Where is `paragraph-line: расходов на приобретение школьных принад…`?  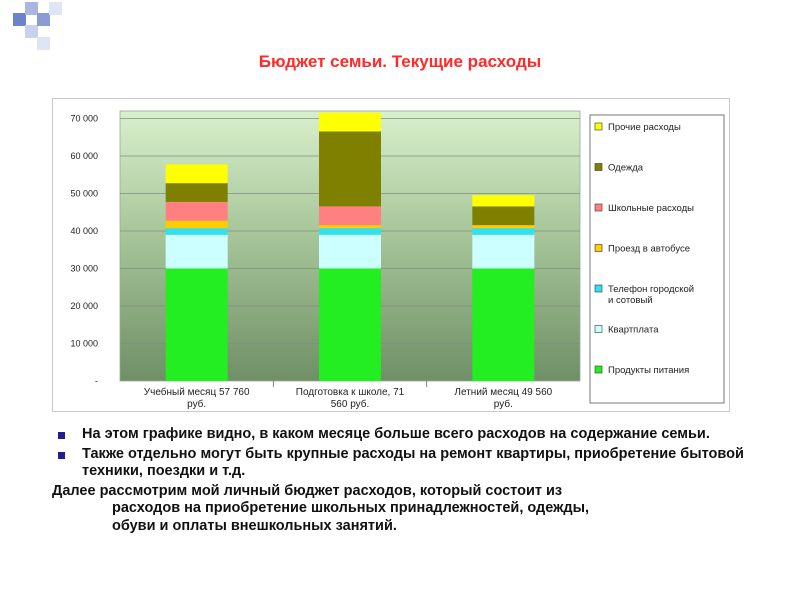 paragraph-line: расходов на приобретение школьных принад… is located at coordinates (351, 508).